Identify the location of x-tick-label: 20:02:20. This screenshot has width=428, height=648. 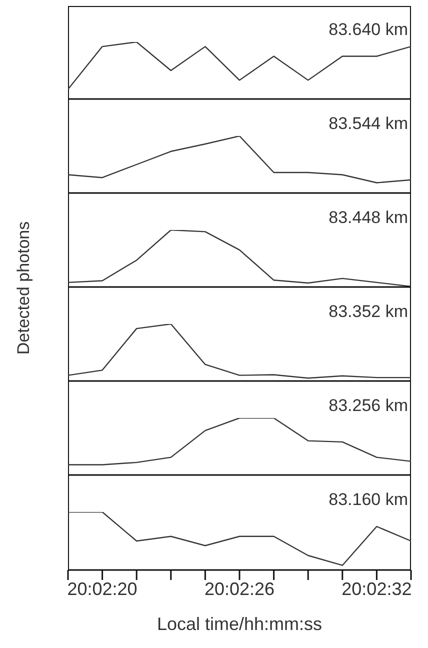
(102, 588).